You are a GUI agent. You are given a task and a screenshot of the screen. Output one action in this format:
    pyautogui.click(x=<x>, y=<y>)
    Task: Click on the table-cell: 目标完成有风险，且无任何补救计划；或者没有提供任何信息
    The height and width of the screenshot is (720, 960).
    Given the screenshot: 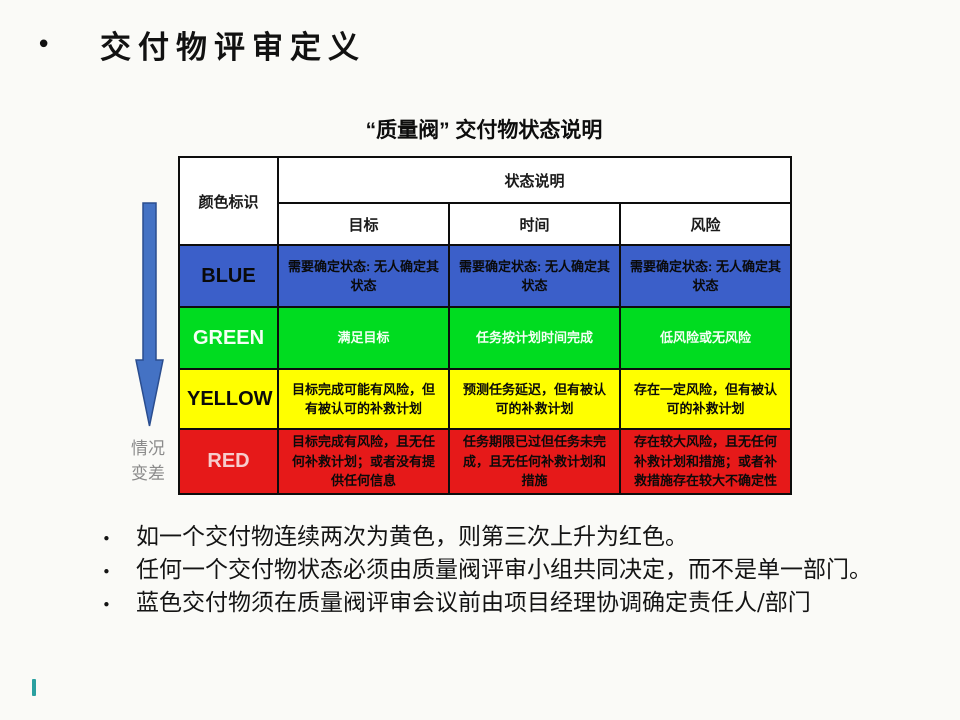 What is the action you would take?
    pyautogui.click(x=363, y=461)
    